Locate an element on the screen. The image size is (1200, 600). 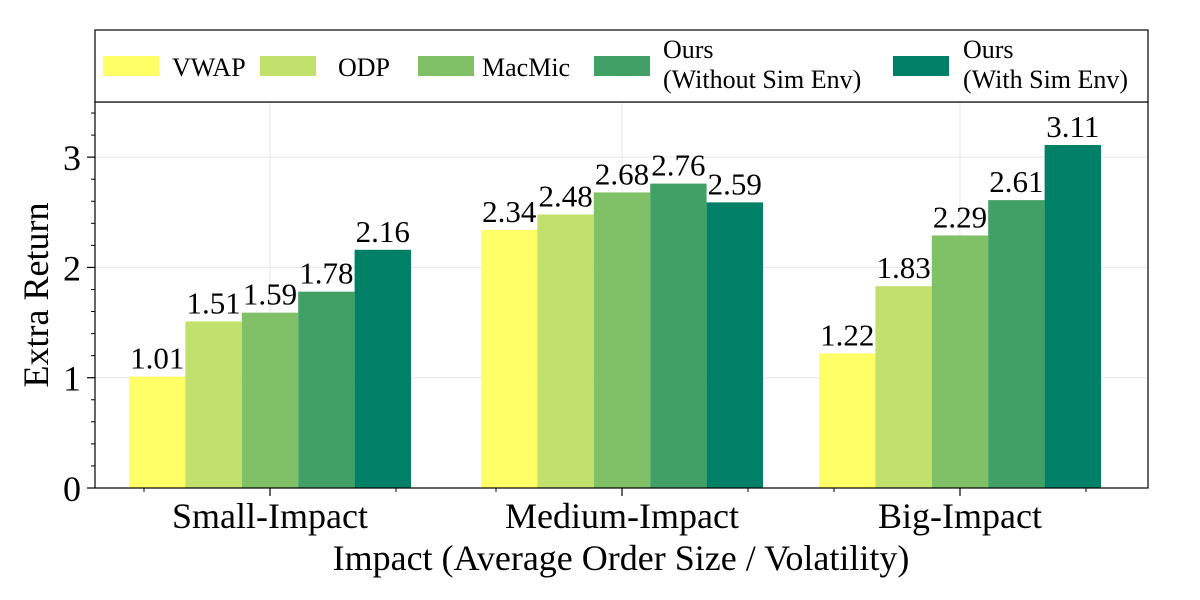
data-label: 1.01 is located at coordinates (157, 358).